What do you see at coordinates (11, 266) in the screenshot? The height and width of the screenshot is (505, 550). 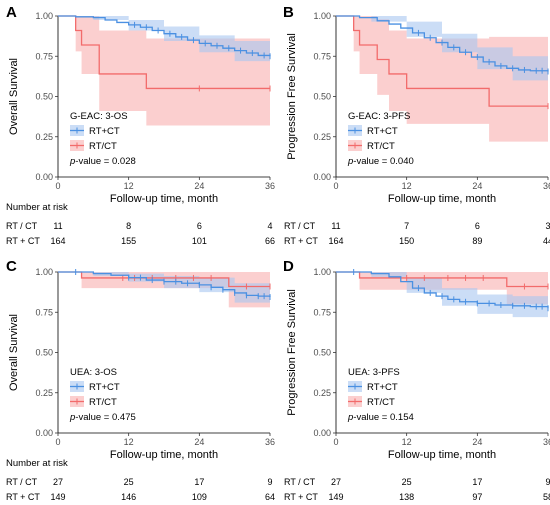 I see `panel-letter: C` at bounding box center [11, 266].